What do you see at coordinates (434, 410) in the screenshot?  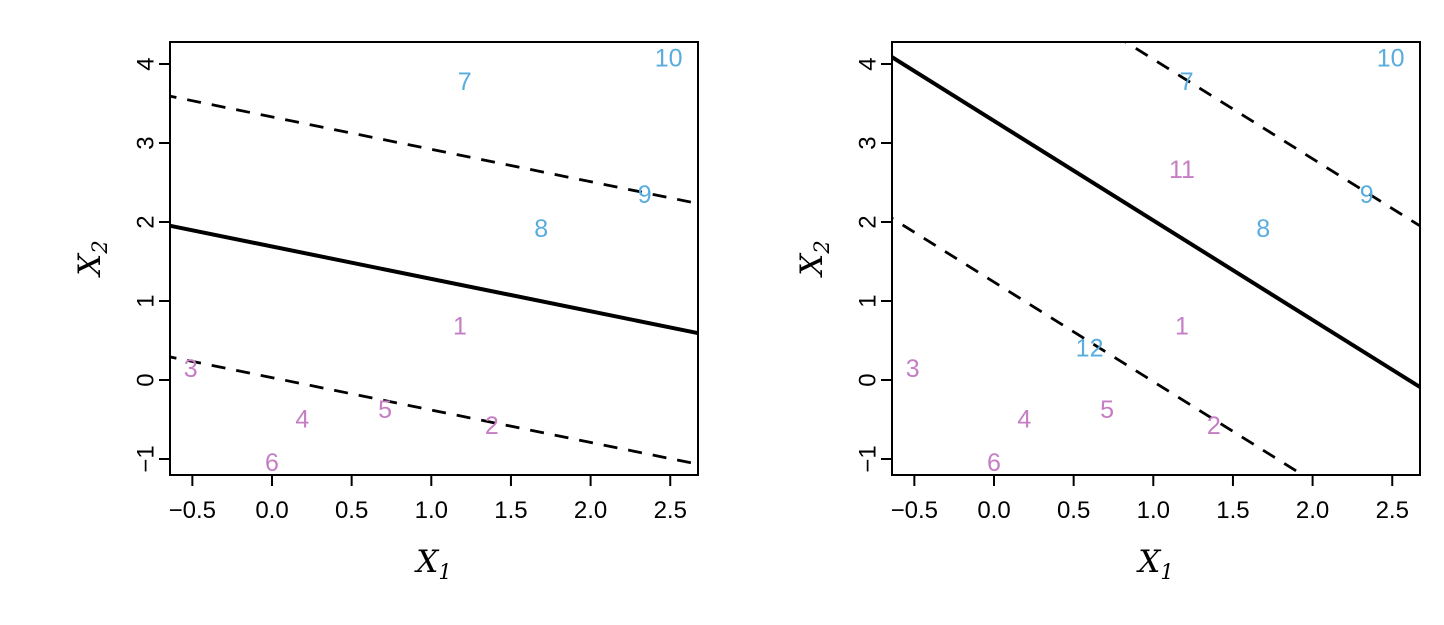 I see `margin-lower-line` at bounding box center [434, 410].